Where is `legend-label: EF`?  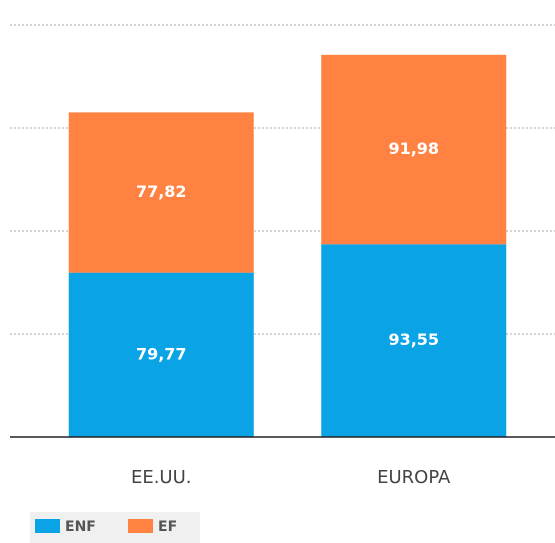
legend-label: EF is located at coordinates (167, 527).